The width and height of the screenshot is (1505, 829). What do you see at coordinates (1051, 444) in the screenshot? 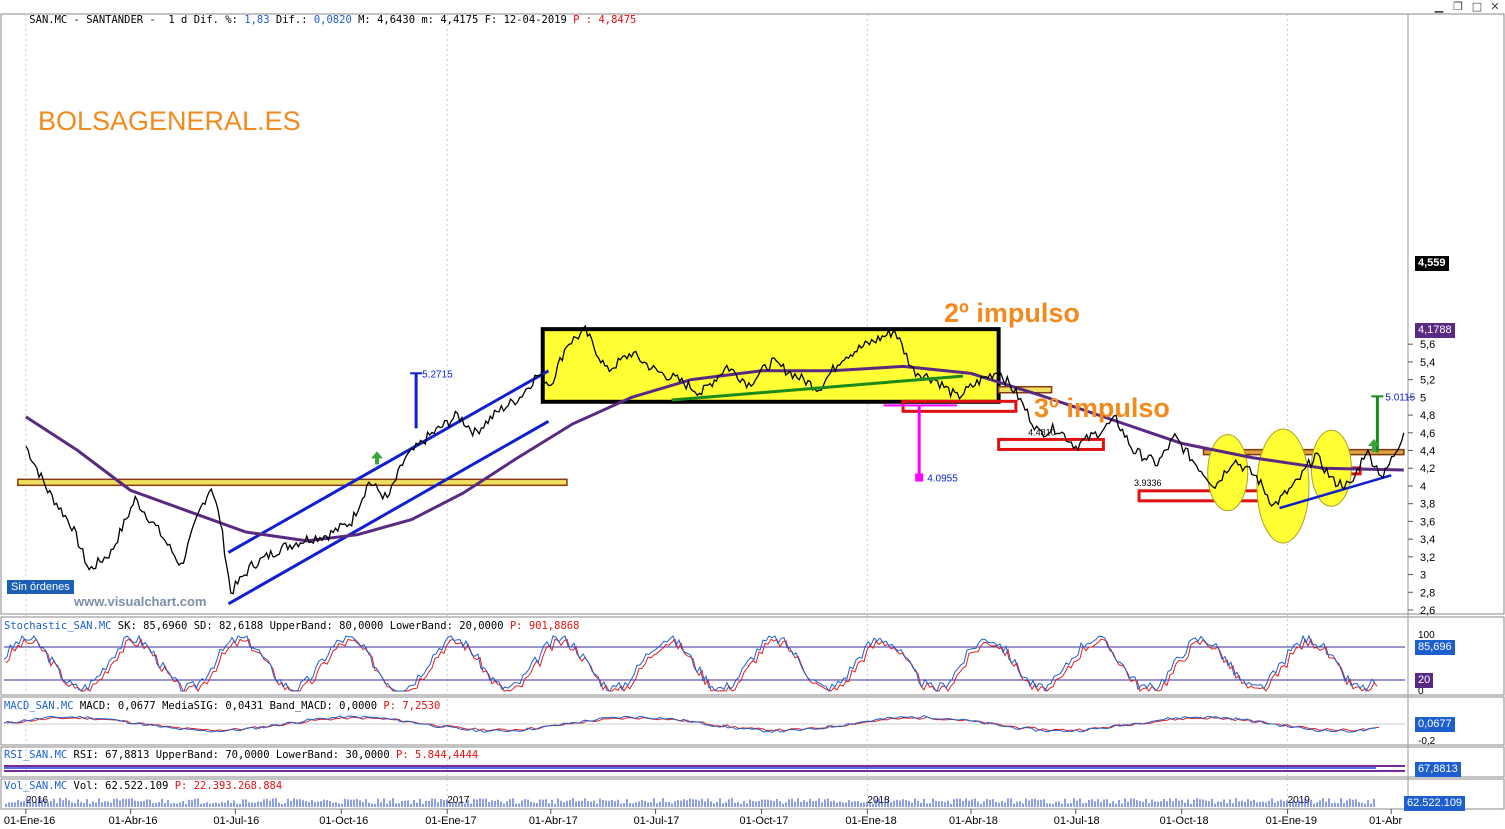
I see `red-level-box` at bounding box center [1051, 444].